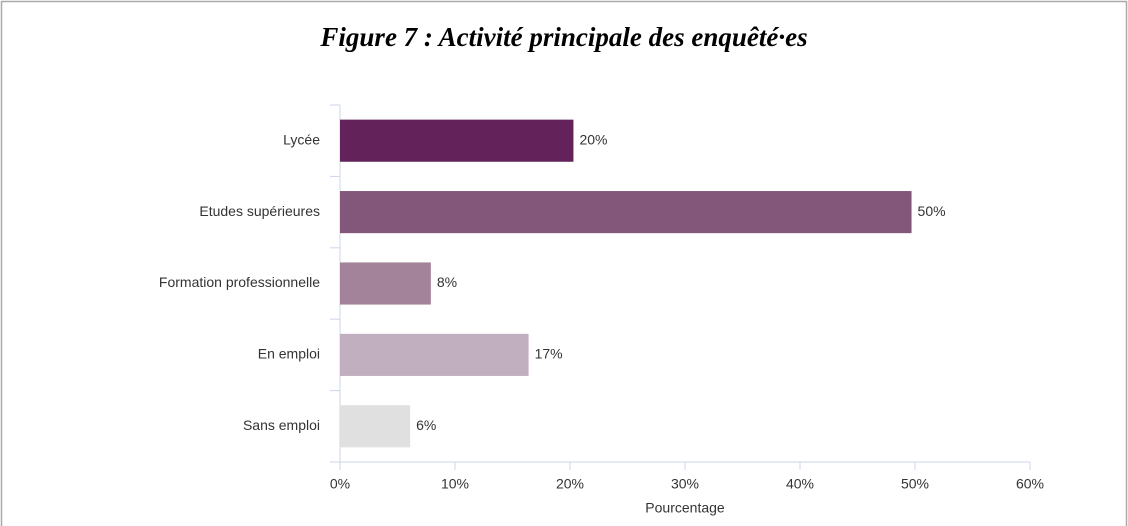  I want to click on x-tick-label: 0%, so click(340, 484).